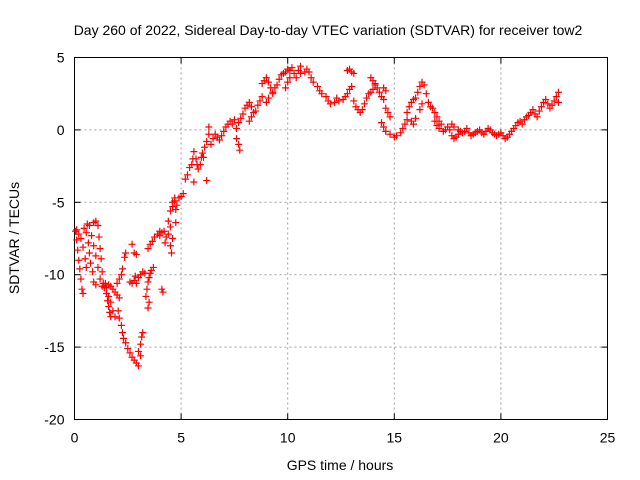 The height and width of the screenshot is (480, 640). I want to click on x-axis-title: GPS time / hours, so click(340, 465).